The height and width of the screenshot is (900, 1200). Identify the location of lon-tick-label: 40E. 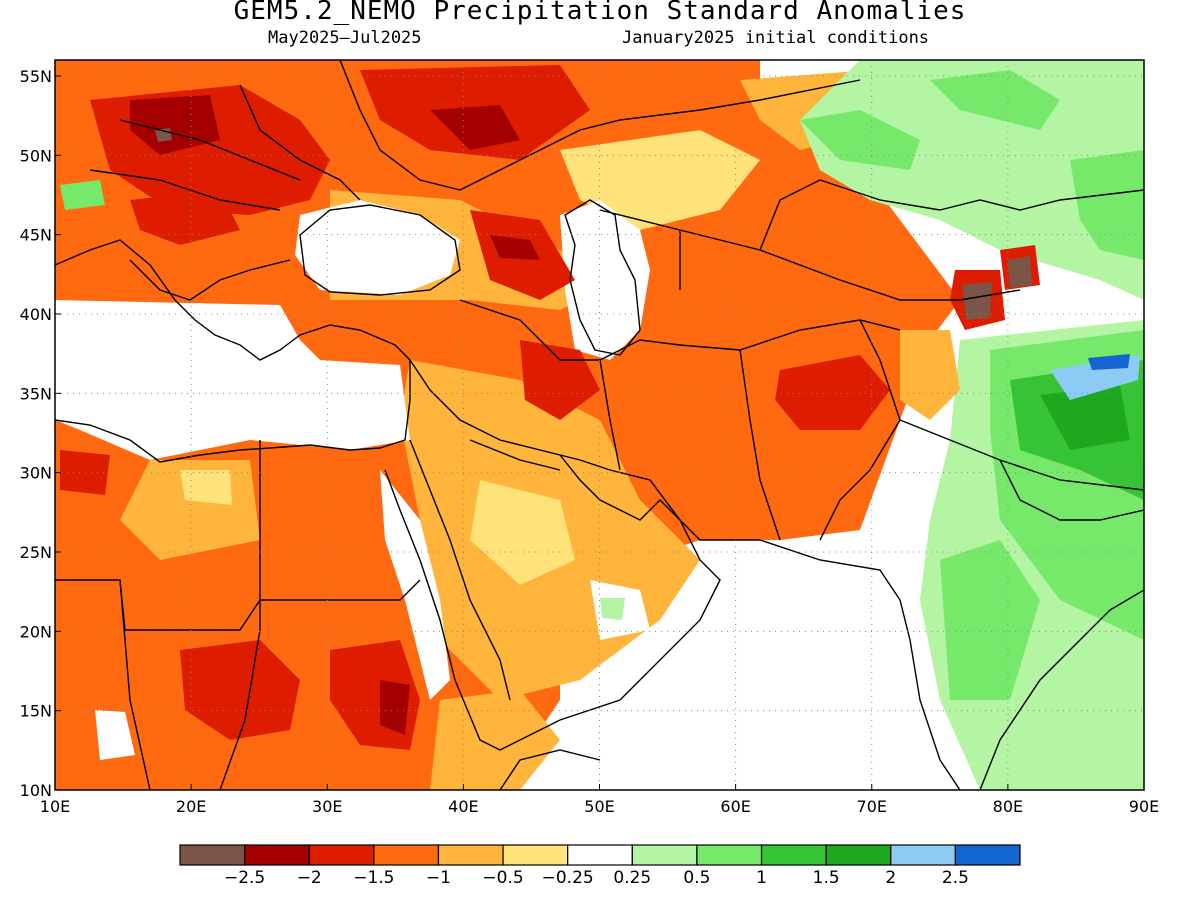
(463, 806).